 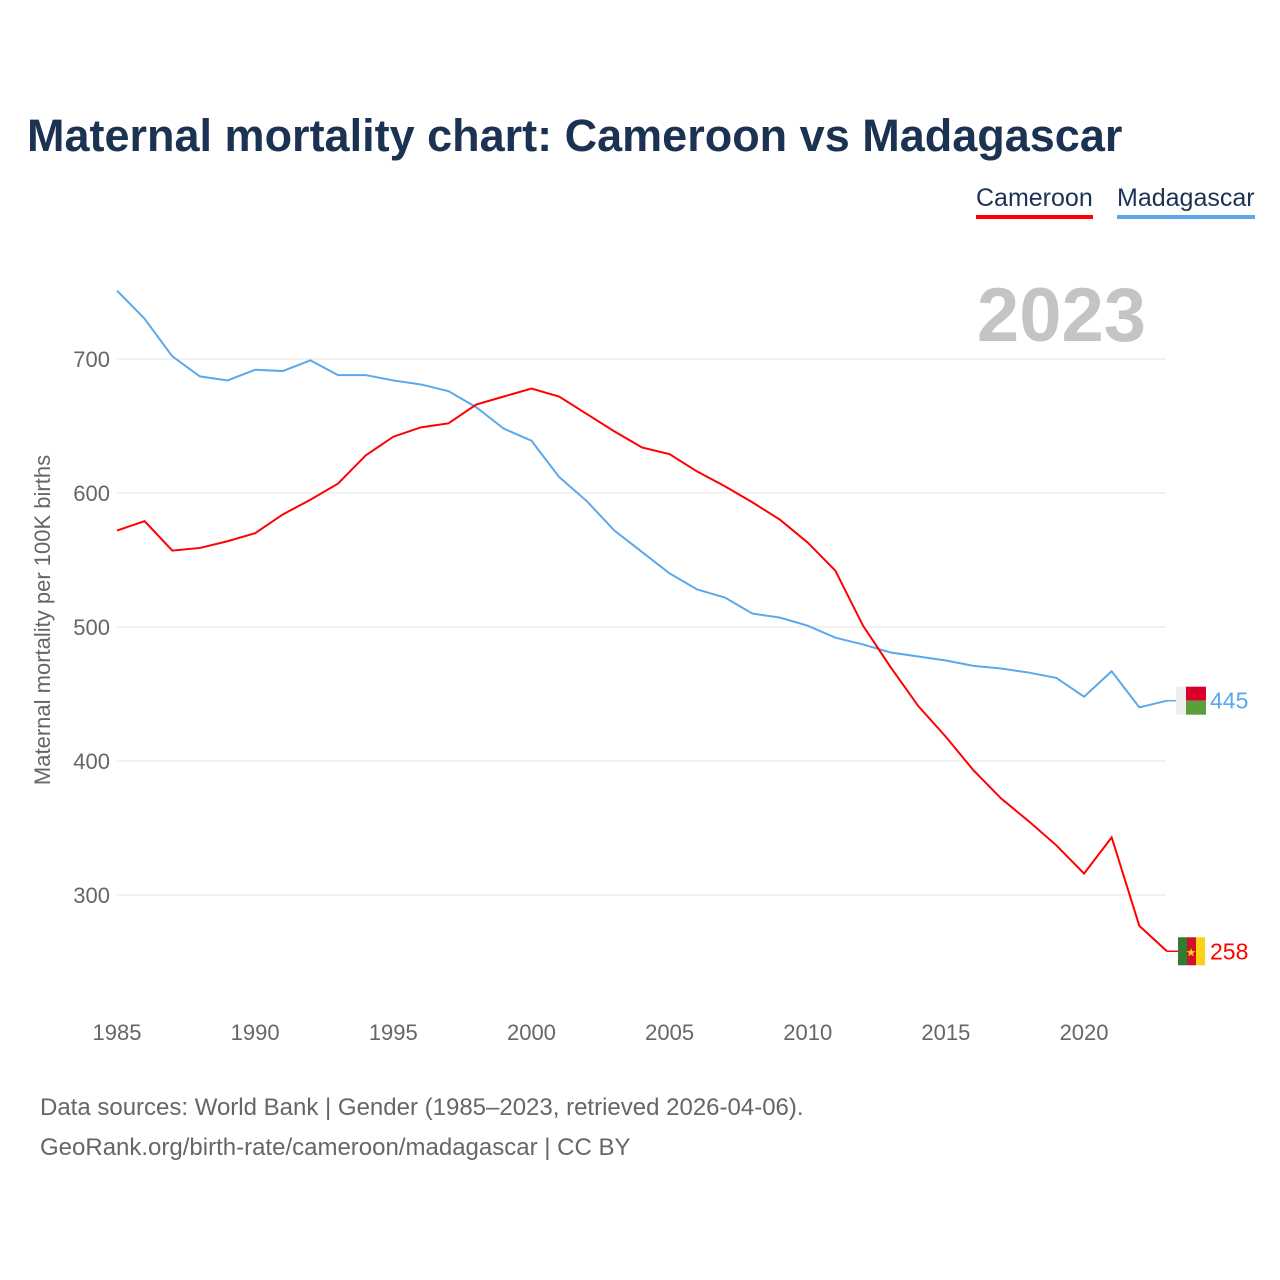 I want to click on end-value-label: 258, so click(x=1229, y=951).